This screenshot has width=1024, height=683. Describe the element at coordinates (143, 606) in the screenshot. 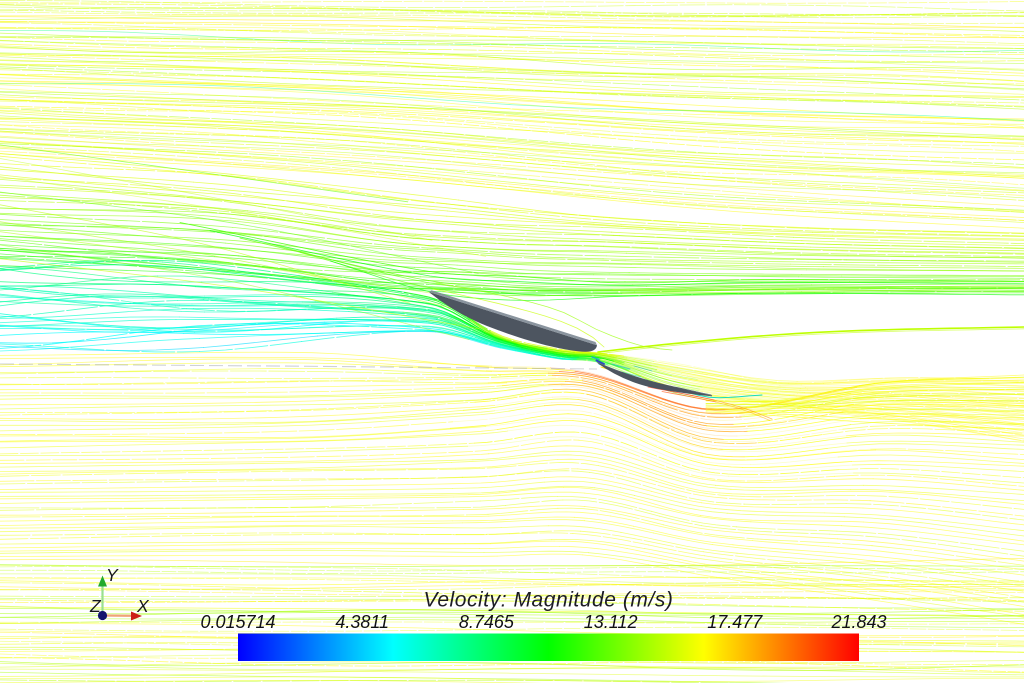

I see `svg-text: X` at that location.